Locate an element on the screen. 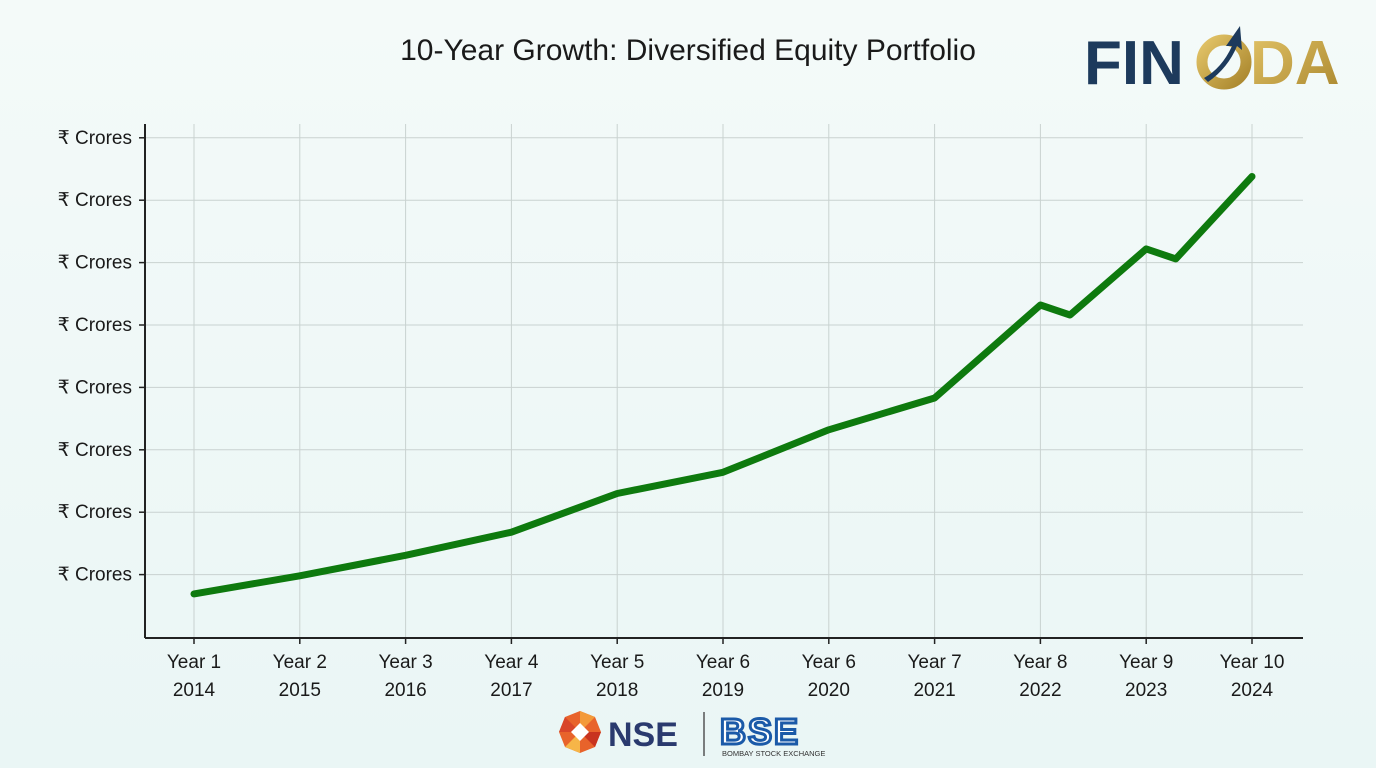  finoda-logo: FIN DA is located at coordinates (1212, 59).